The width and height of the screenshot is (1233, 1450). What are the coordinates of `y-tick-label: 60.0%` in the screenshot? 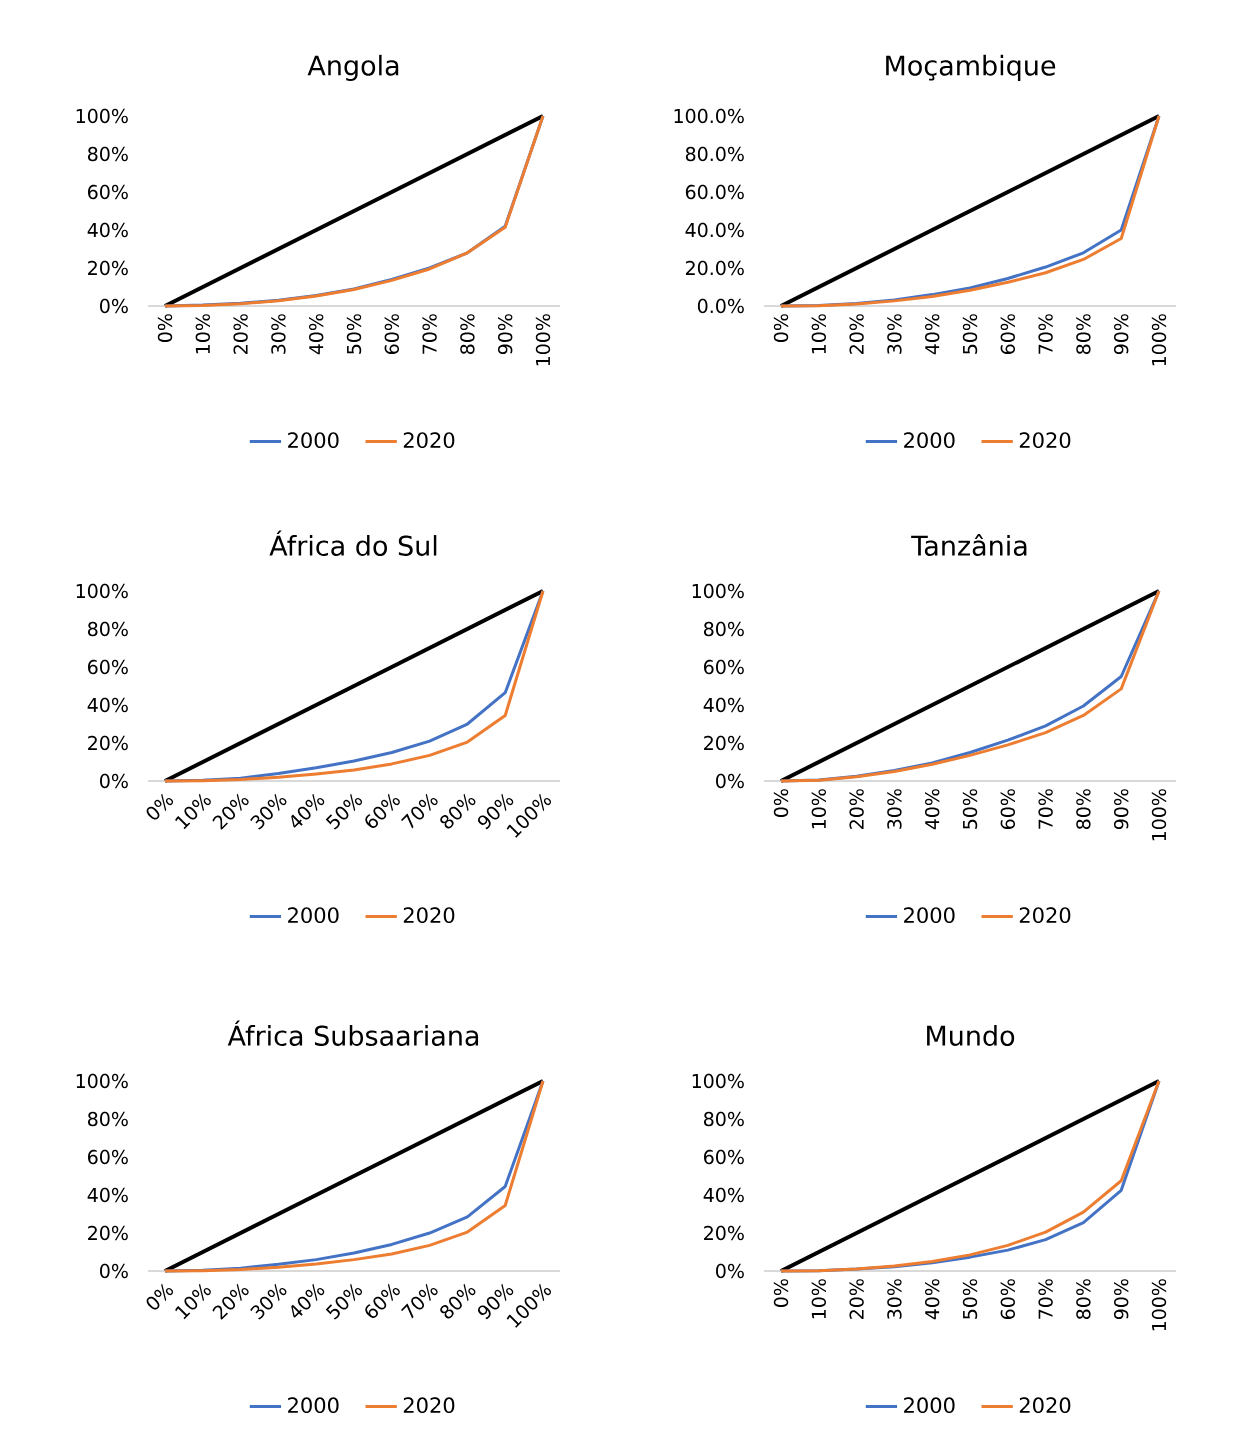 It's located at (714, 192).